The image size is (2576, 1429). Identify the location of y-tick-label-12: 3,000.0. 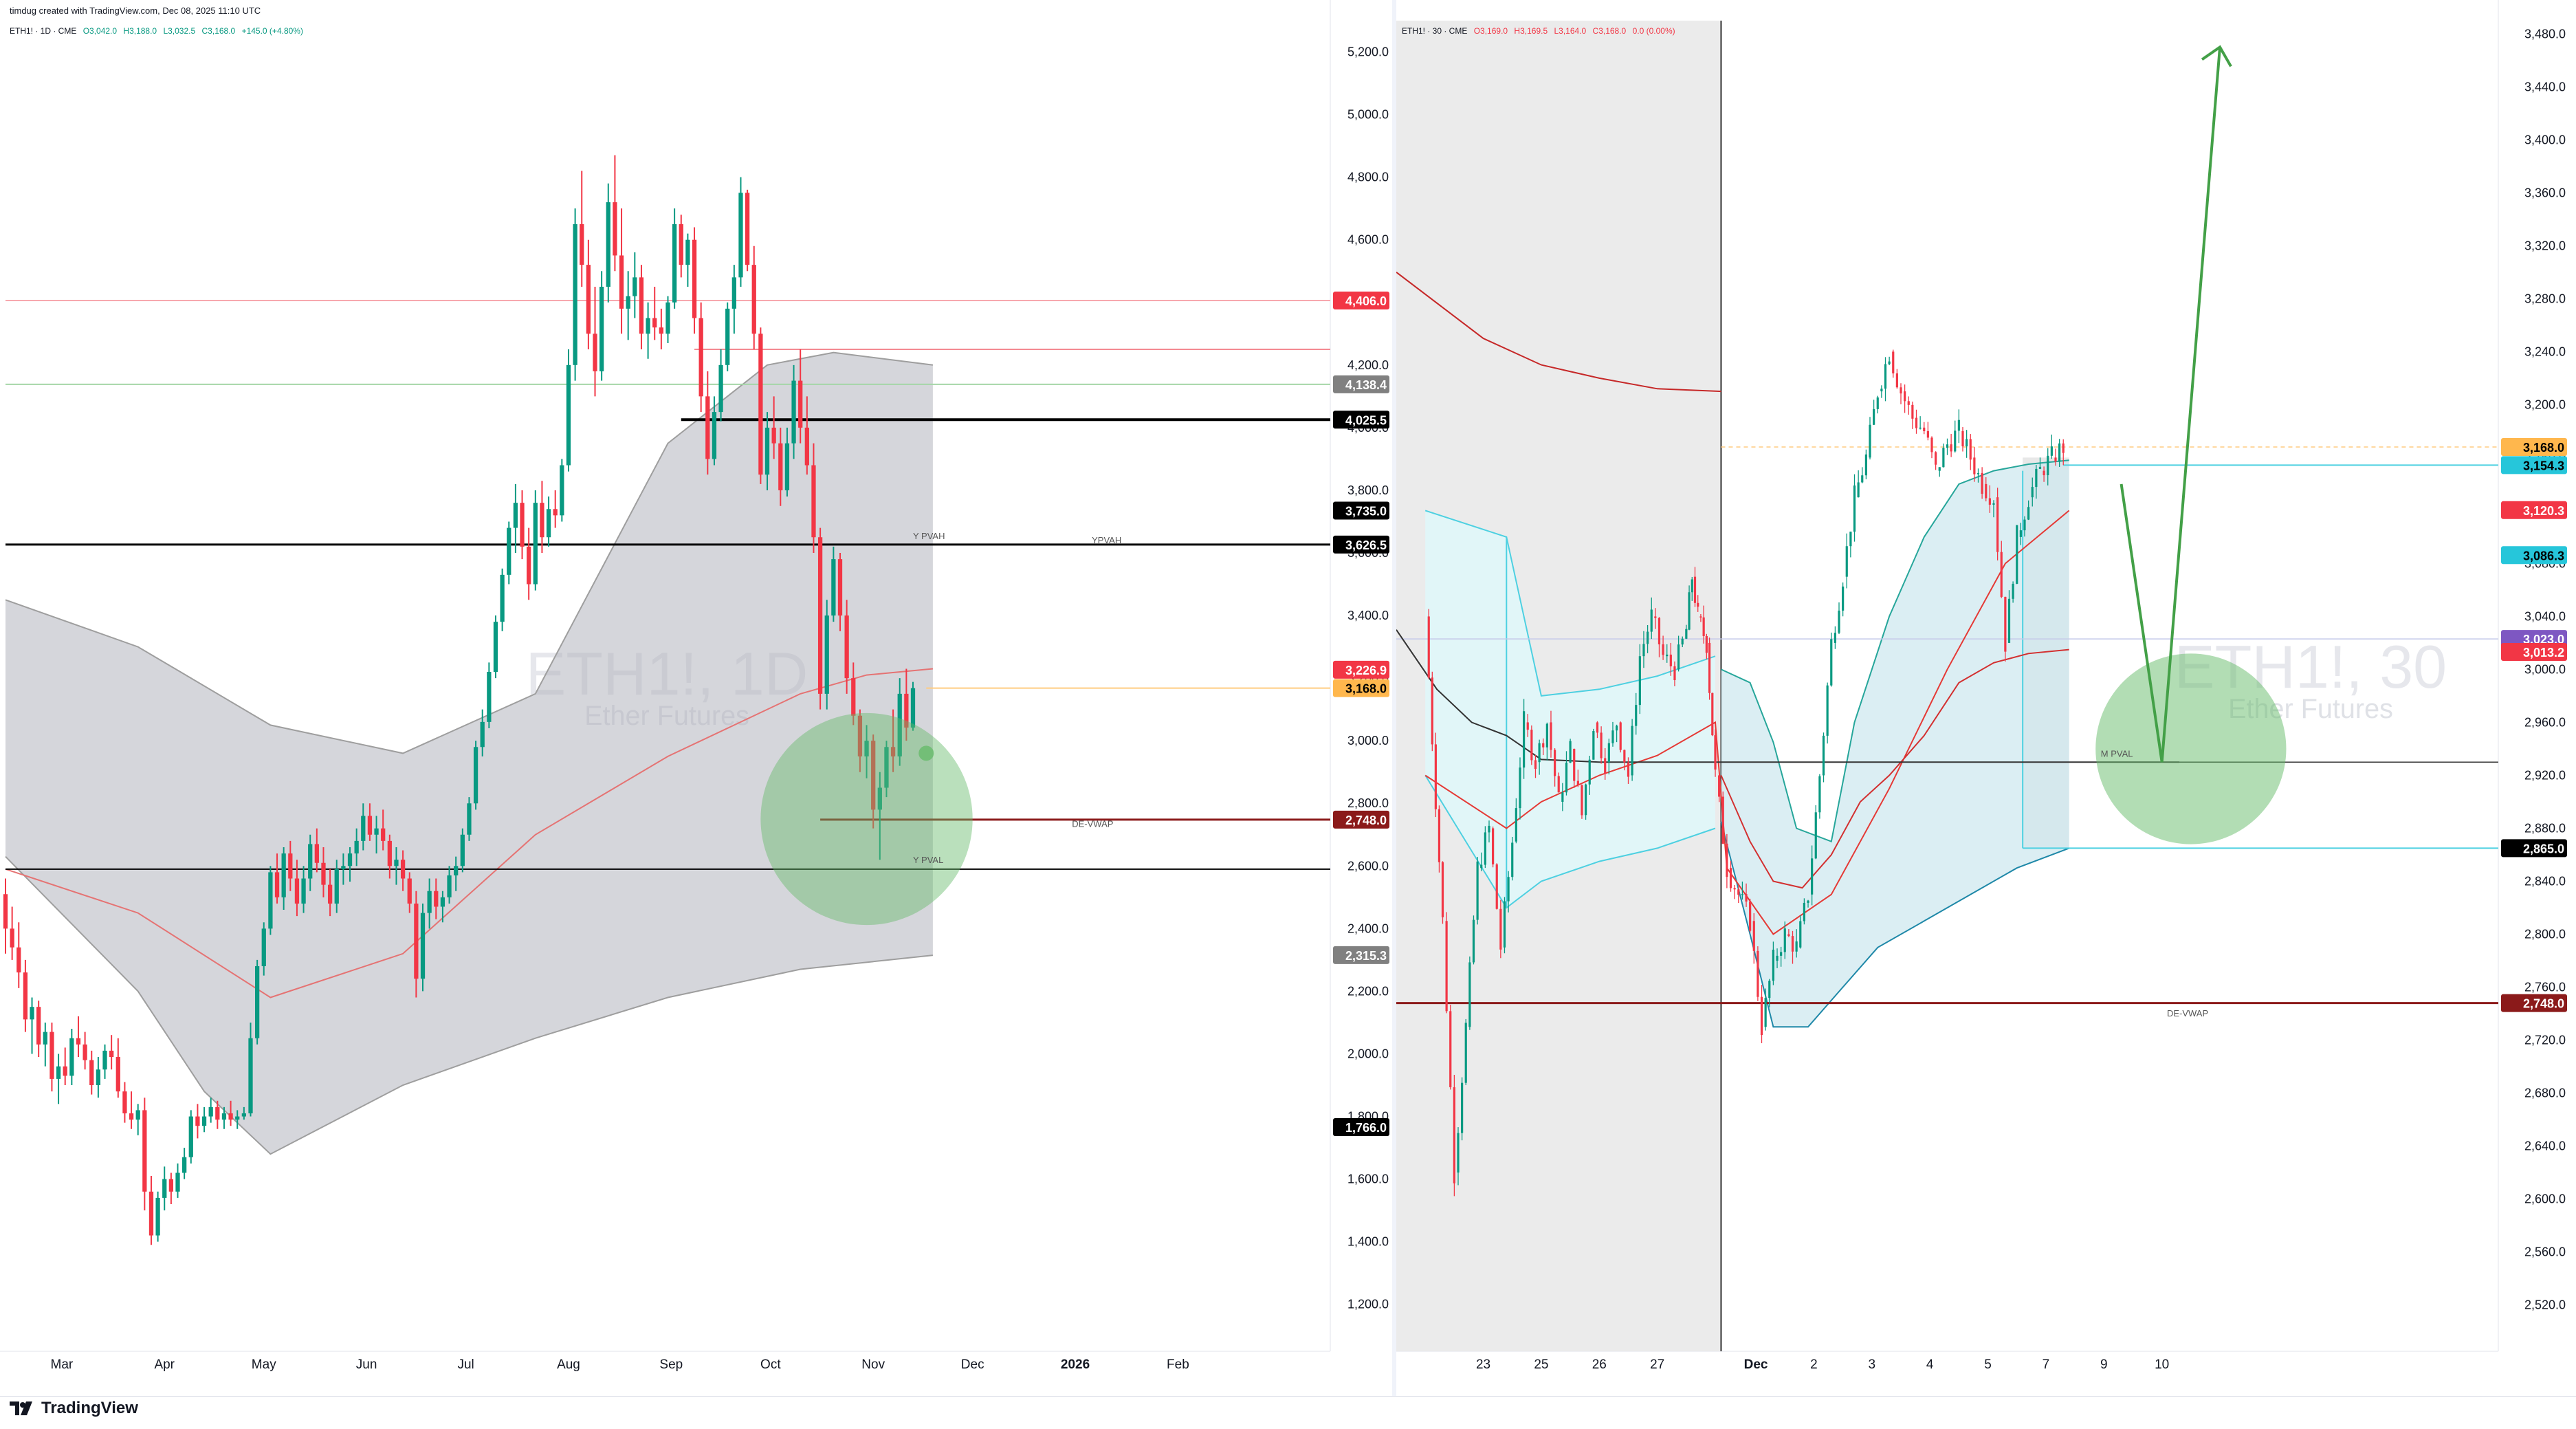
(2545, 669).